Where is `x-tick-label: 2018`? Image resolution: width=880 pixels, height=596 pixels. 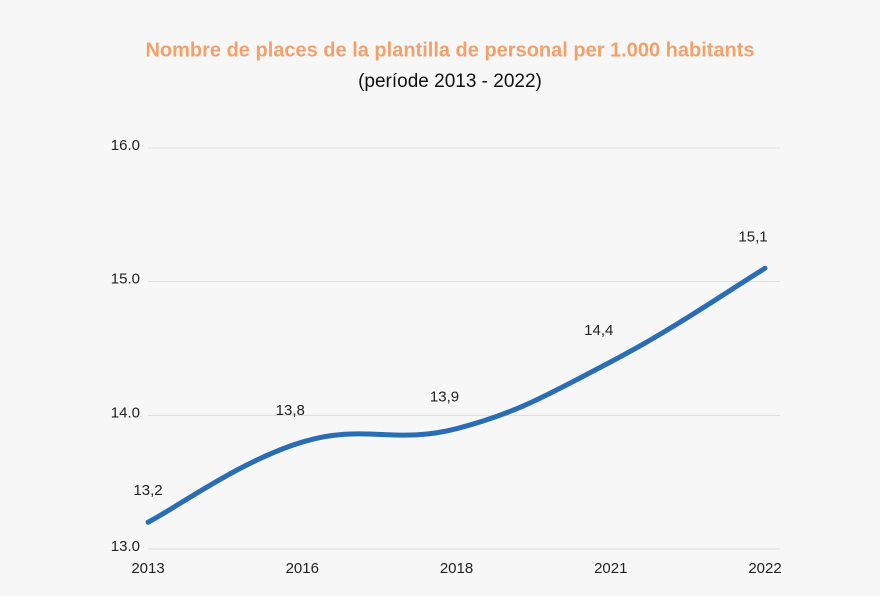
x-tick-label: 2018 is located at coordinates (456, 568).